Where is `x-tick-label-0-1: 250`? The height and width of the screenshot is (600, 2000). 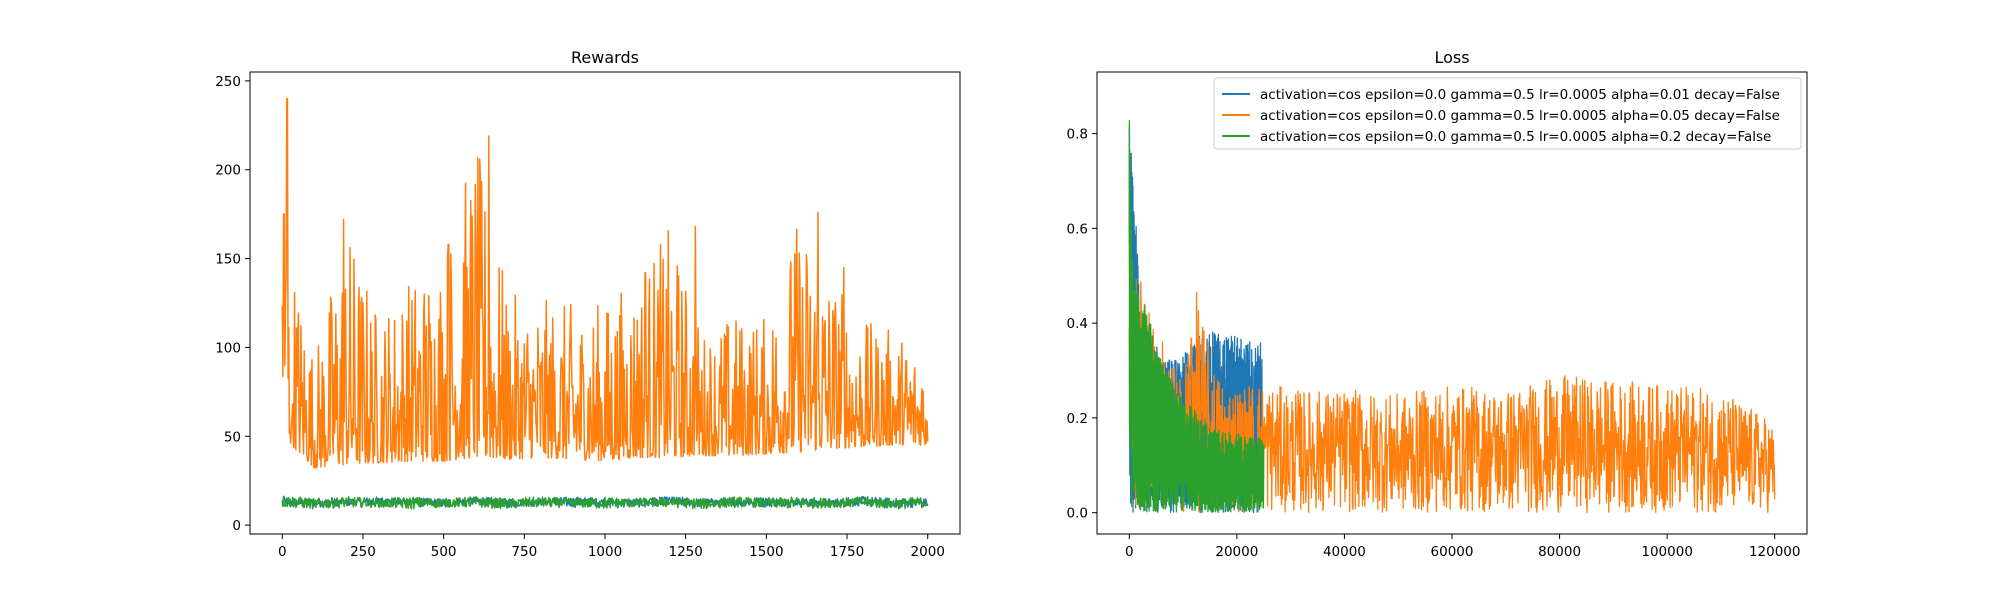
x-tick-label-0-1: 250 is located at coordinates (363, 552).